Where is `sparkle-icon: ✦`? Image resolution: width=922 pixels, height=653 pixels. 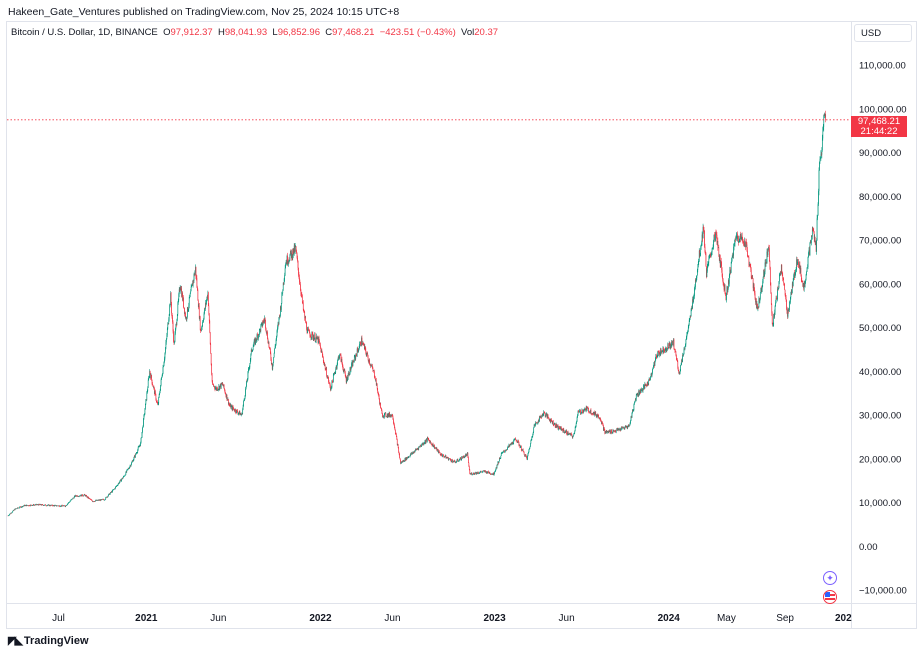
sparkle-icon: ✦ is located at coordinates (830, 578).